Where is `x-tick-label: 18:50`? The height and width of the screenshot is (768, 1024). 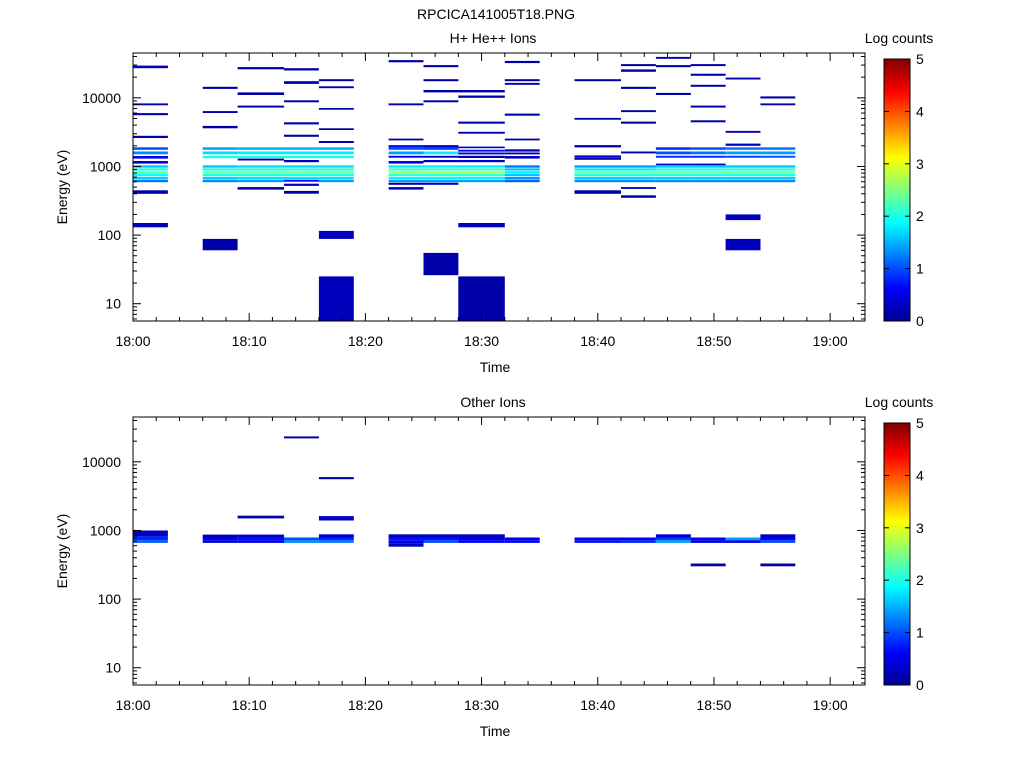 x-tick-label: 18:50 is located at coordinates (713, 705).